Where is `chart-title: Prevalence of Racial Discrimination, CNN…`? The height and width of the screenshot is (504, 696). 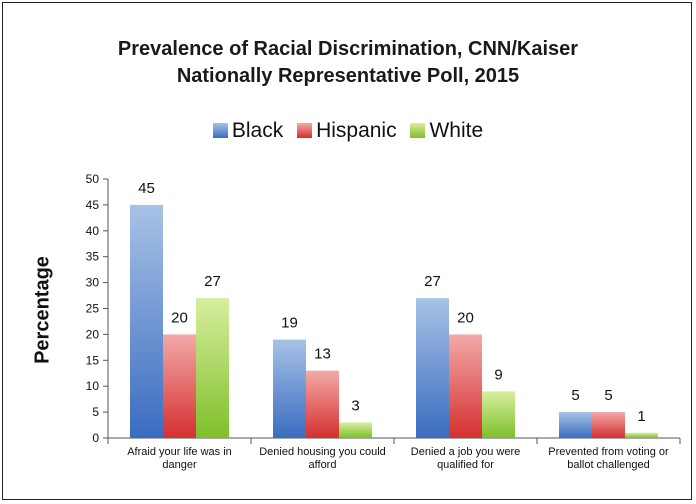 chart-title: Prevalence of Racial Discrimination, CNN… is located at coordinates (348, 63).